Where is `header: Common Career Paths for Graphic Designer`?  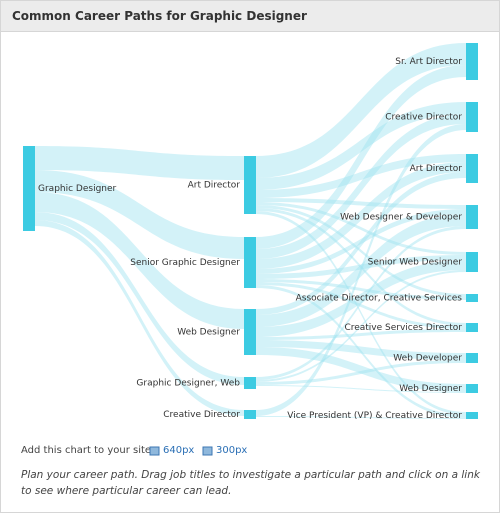 header: Common Career Paths for Graphic Designer is located at coordinates (250, 16).